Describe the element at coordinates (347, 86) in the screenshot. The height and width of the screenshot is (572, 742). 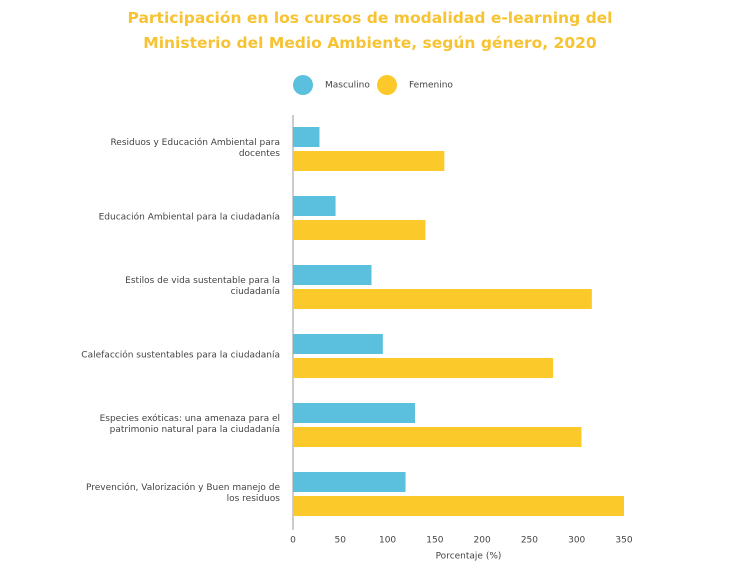
I see `legend-label: Masculino` at that location.